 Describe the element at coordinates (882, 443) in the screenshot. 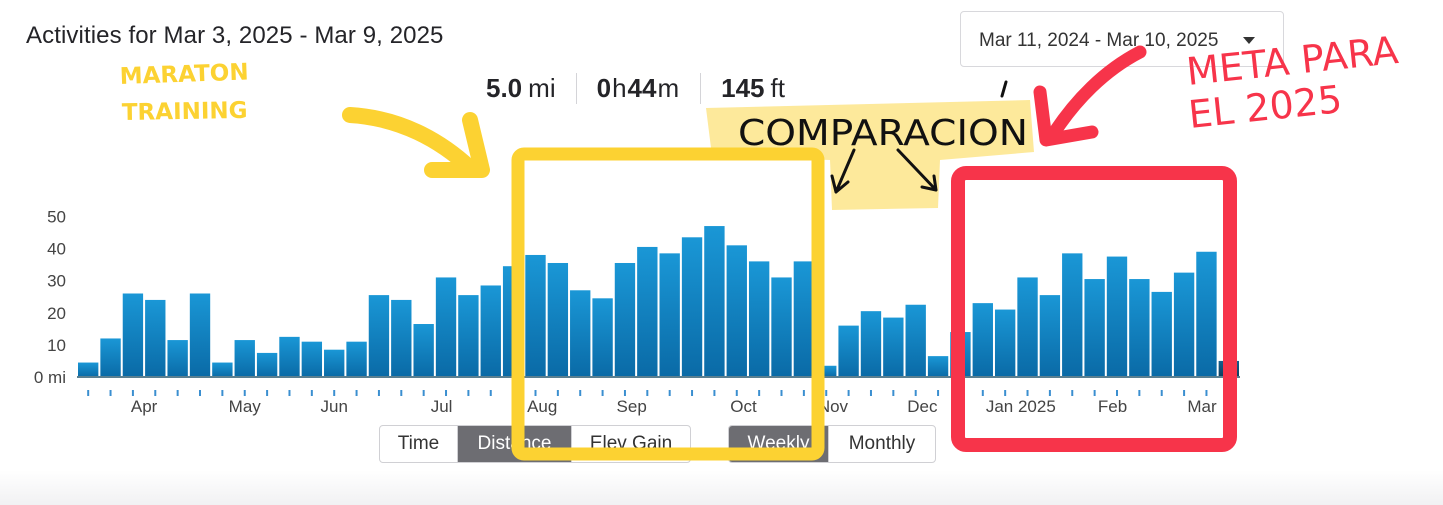

I see `monthly-toggle-button: Monthly` at that location.